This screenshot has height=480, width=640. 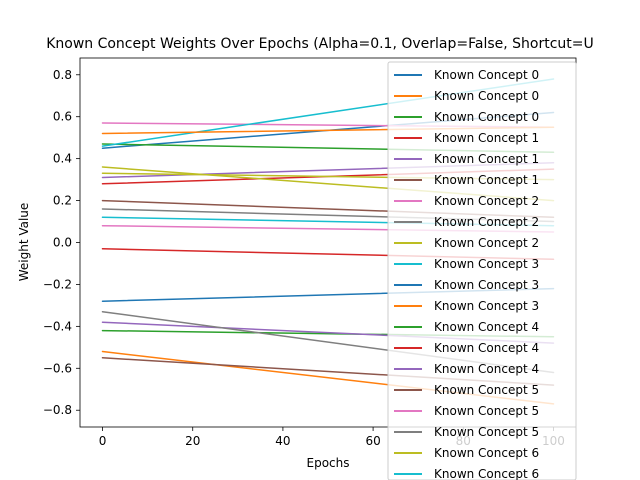 What do you see at coordinates (57, 368) in the screenshot?
I see `y-tick-label: −0.6` at bounding box center [57, 368].